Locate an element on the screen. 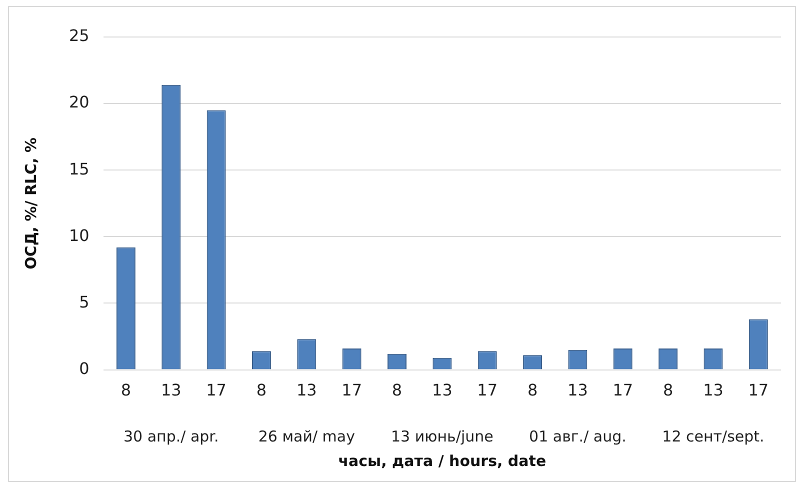 The image size is (802, 488). y-tick-label: 5 is located at coordinates (84, 302).